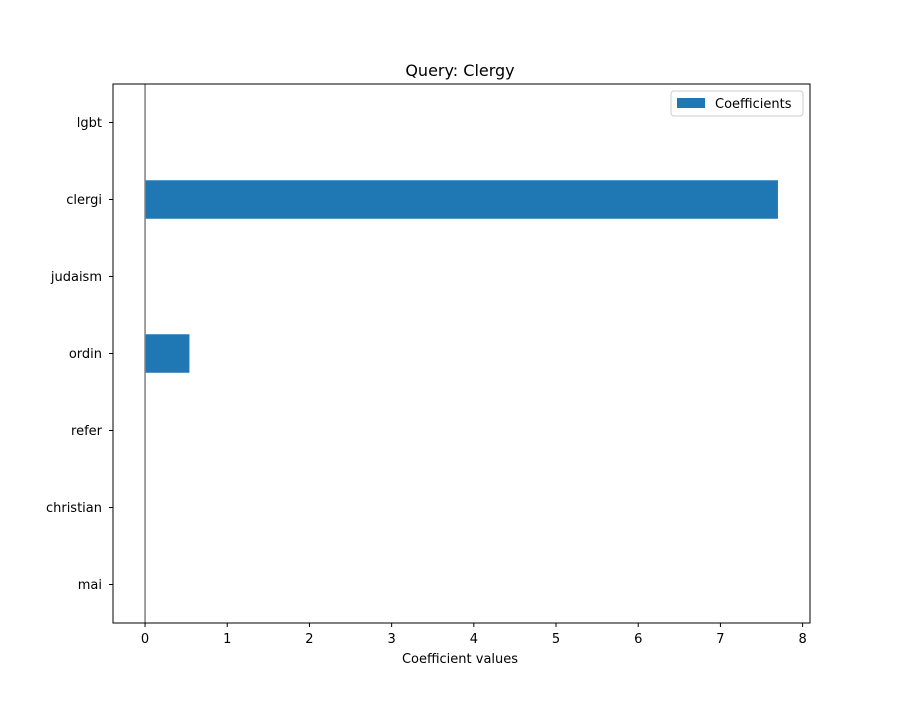 This screenshot has height=704, width=900. What do you see at coordinates (90, 585) in the screenshot?
I see `y-tick-label-mai: mai` at bounding box center [90, 585].